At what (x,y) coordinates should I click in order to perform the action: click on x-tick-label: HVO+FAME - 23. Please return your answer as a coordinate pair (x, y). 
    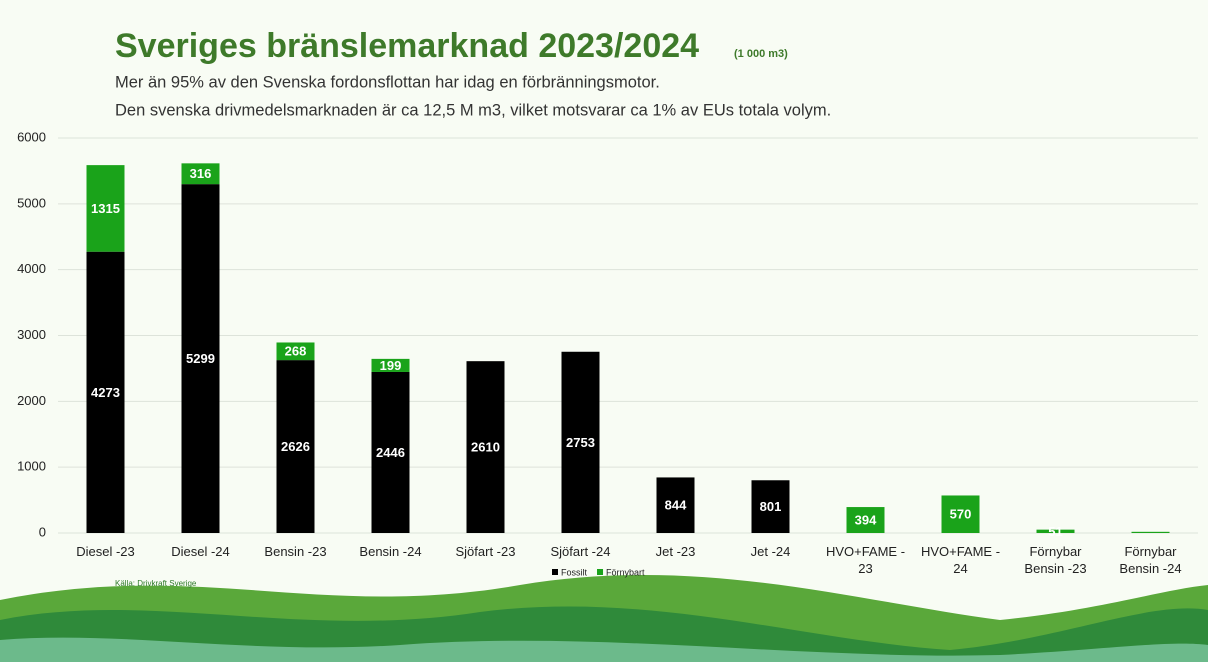
    Looking at the image, I should click on (865, 560).